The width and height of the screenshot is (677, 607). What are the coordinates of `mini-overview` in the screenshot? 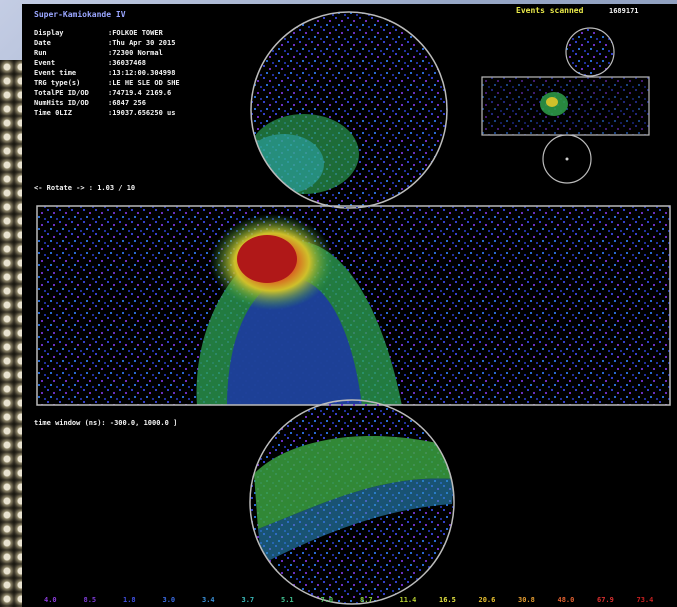 It's located at (565, 105).